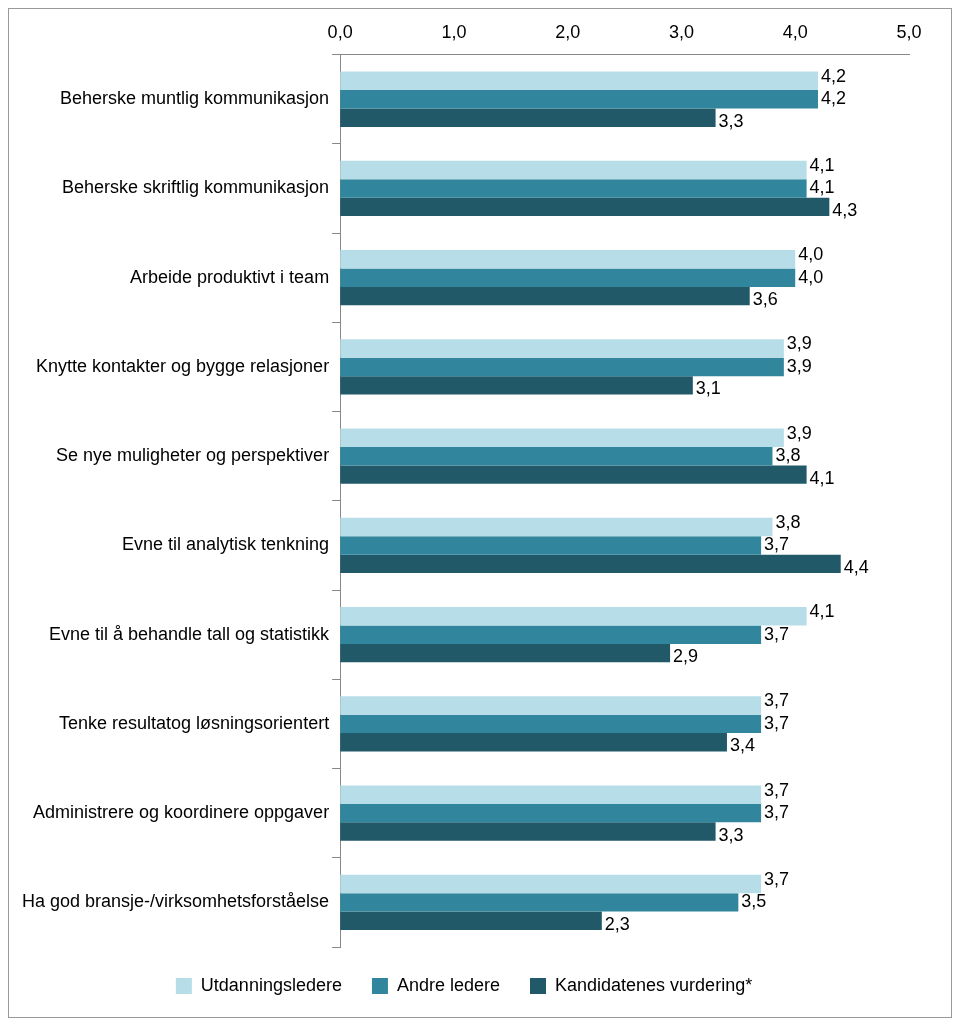 Image resolution: width=960 pixels, height=1026 pixels. What do you see at coordinates (909, 31) in the screenshot?
I see `x-tick-label: 5,0` at bounding box center [909, 31].